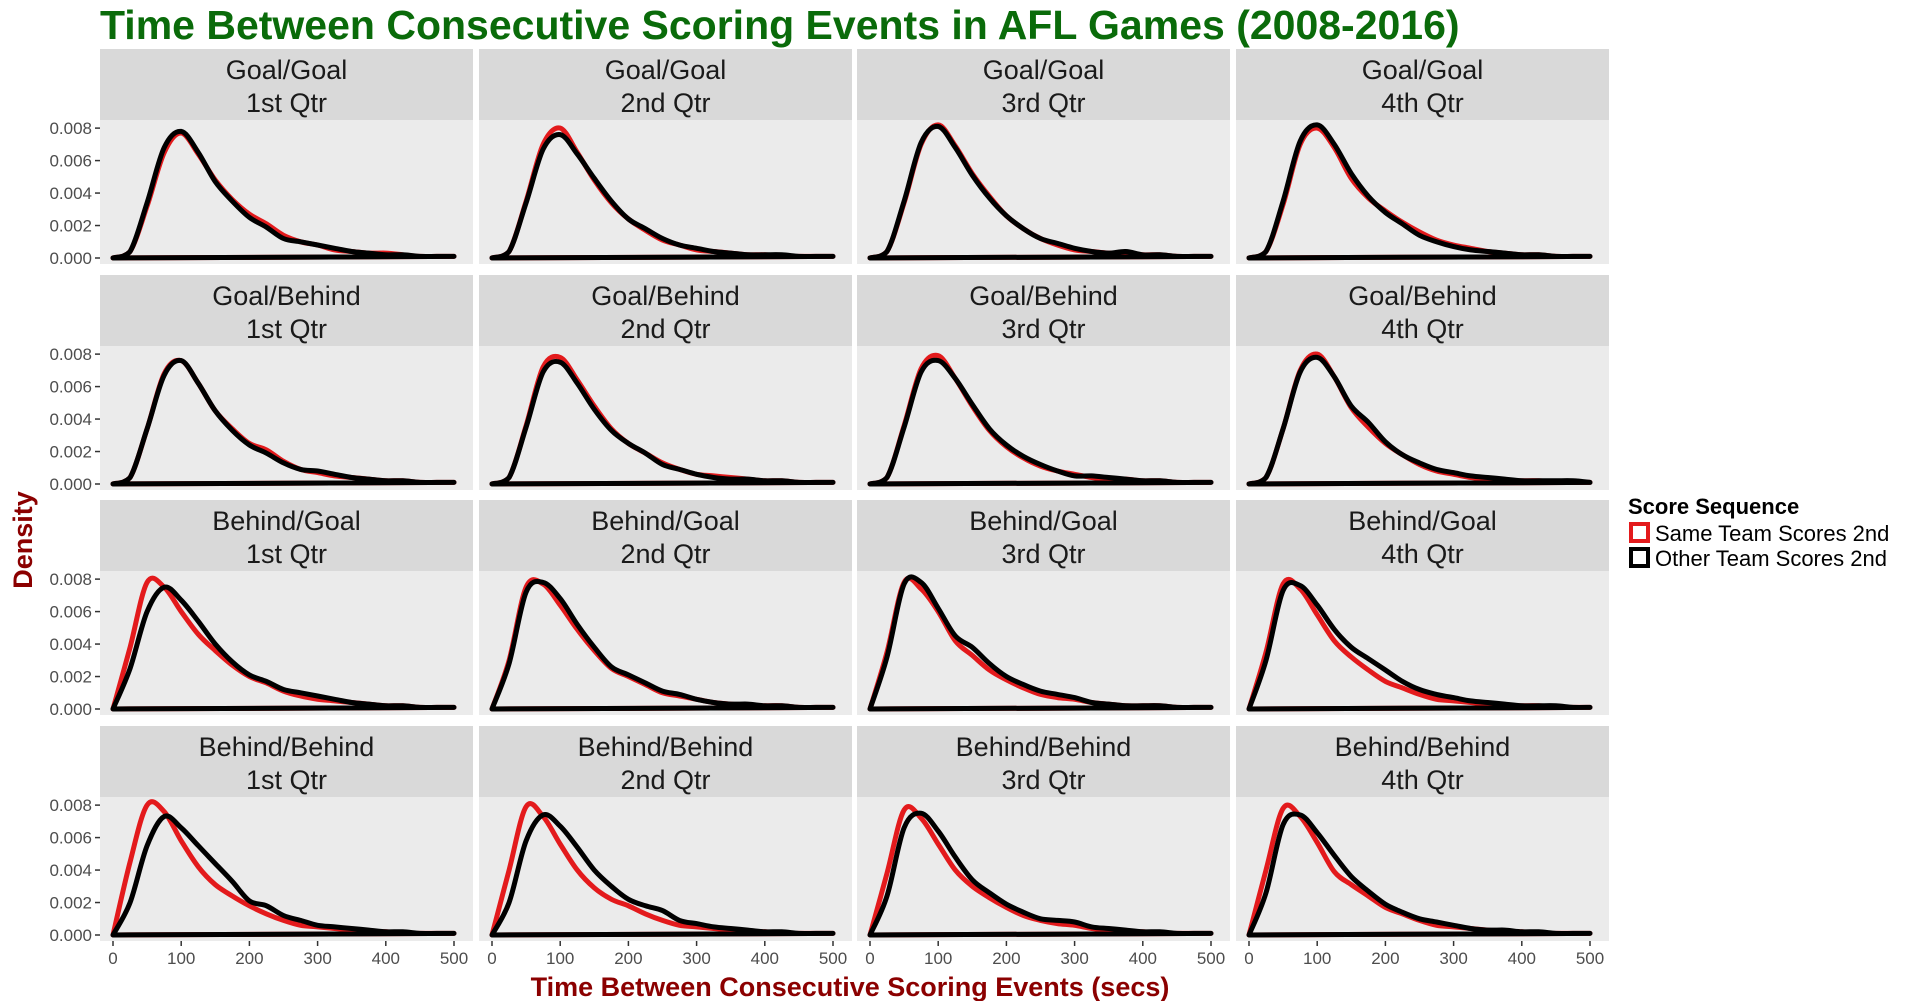 The width and height of the screenshot is (1920, 1001). What do you see at coordinates (23, 540) in the screenshot?
I see `y-axis-title: Density` at bounding box center [23, 540].